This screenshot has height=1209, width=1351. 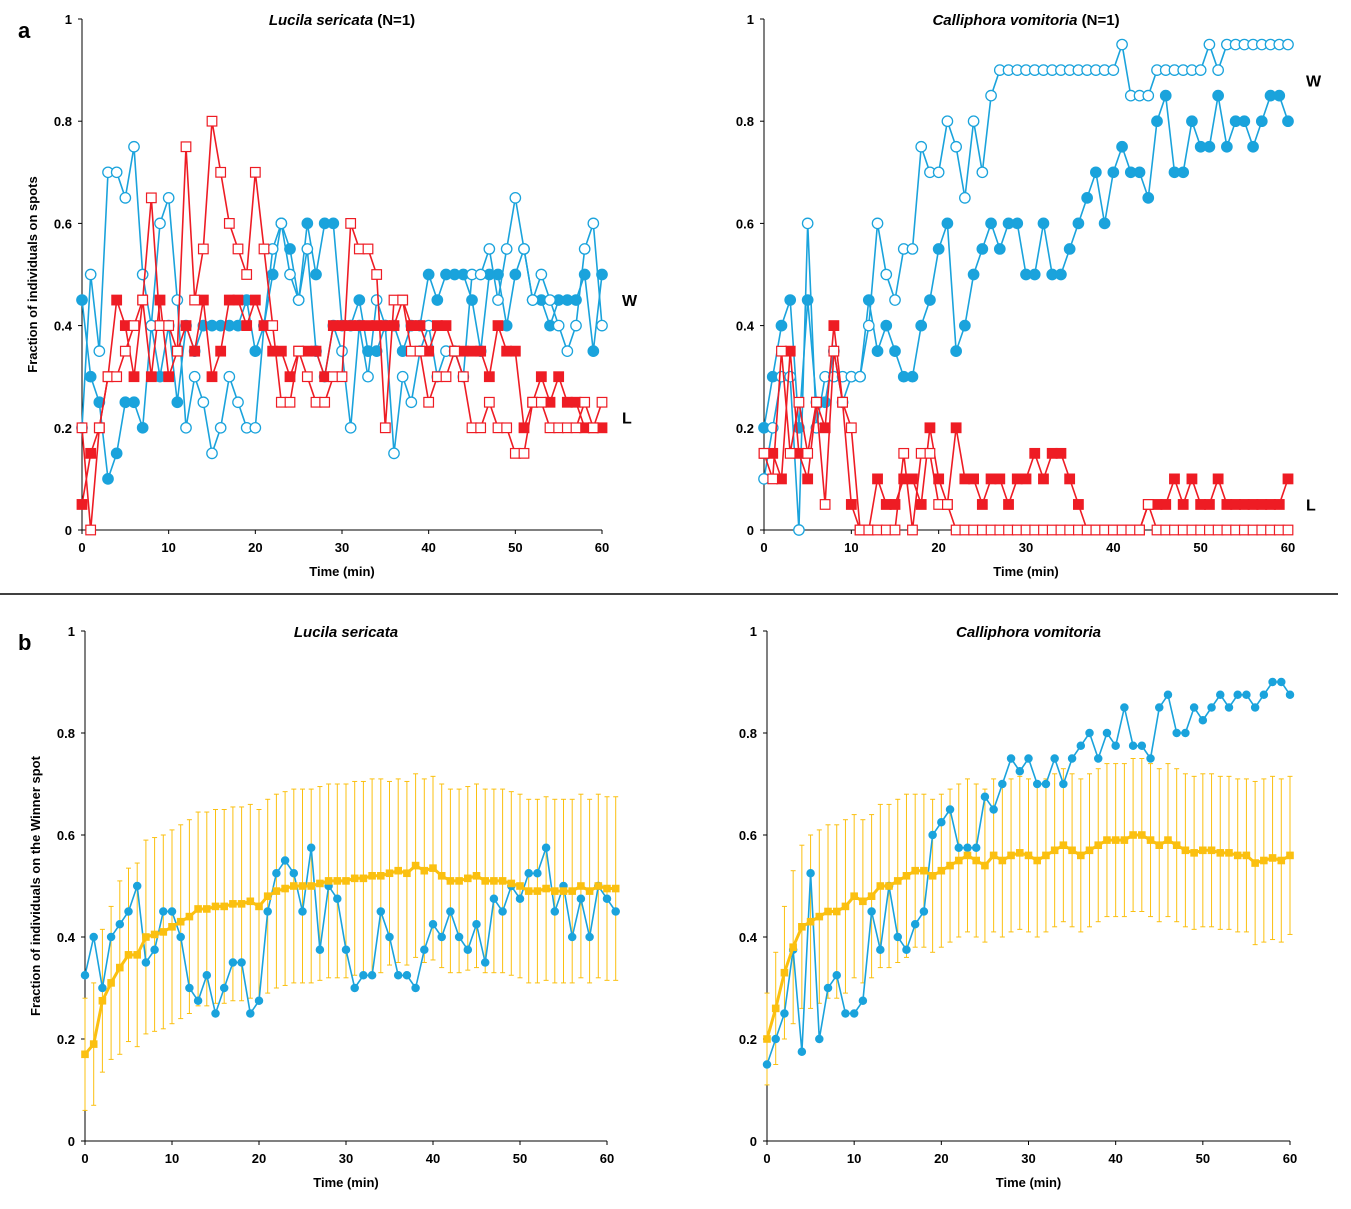 I want to click on x-tick-label: 0, so click(x=81, y=547).